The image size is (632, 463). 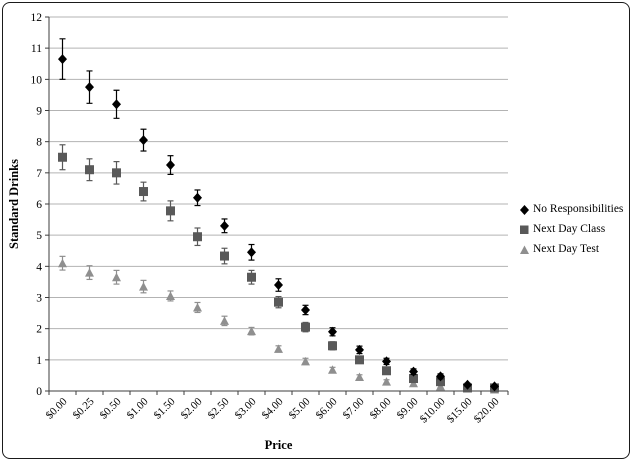 What do you see at coordinates (39, 112) in the screenshot?
I see `y-tick-label: 9` at bounding box center [39, 112].